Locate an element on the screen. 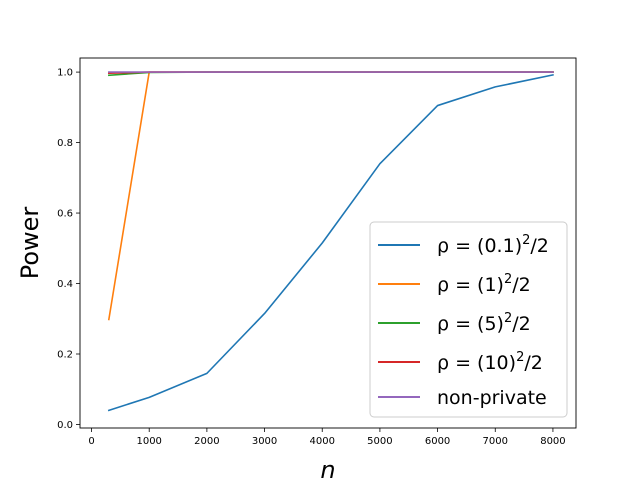 The image size is (640, 480). legend-label-1: ρ = (1)2/2 is located at coordinates (484, 284).